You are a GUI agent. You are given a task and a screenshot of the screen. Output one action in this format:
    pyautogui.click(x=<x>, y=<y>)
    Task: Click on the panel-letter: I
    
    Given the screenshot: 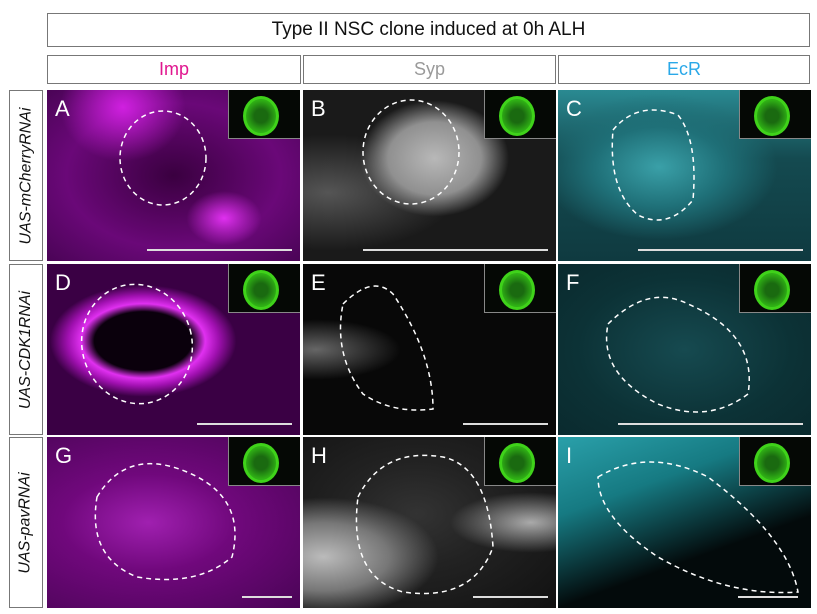 What is the action you would take?
    pyautogui.click(x=569, y=455)
    